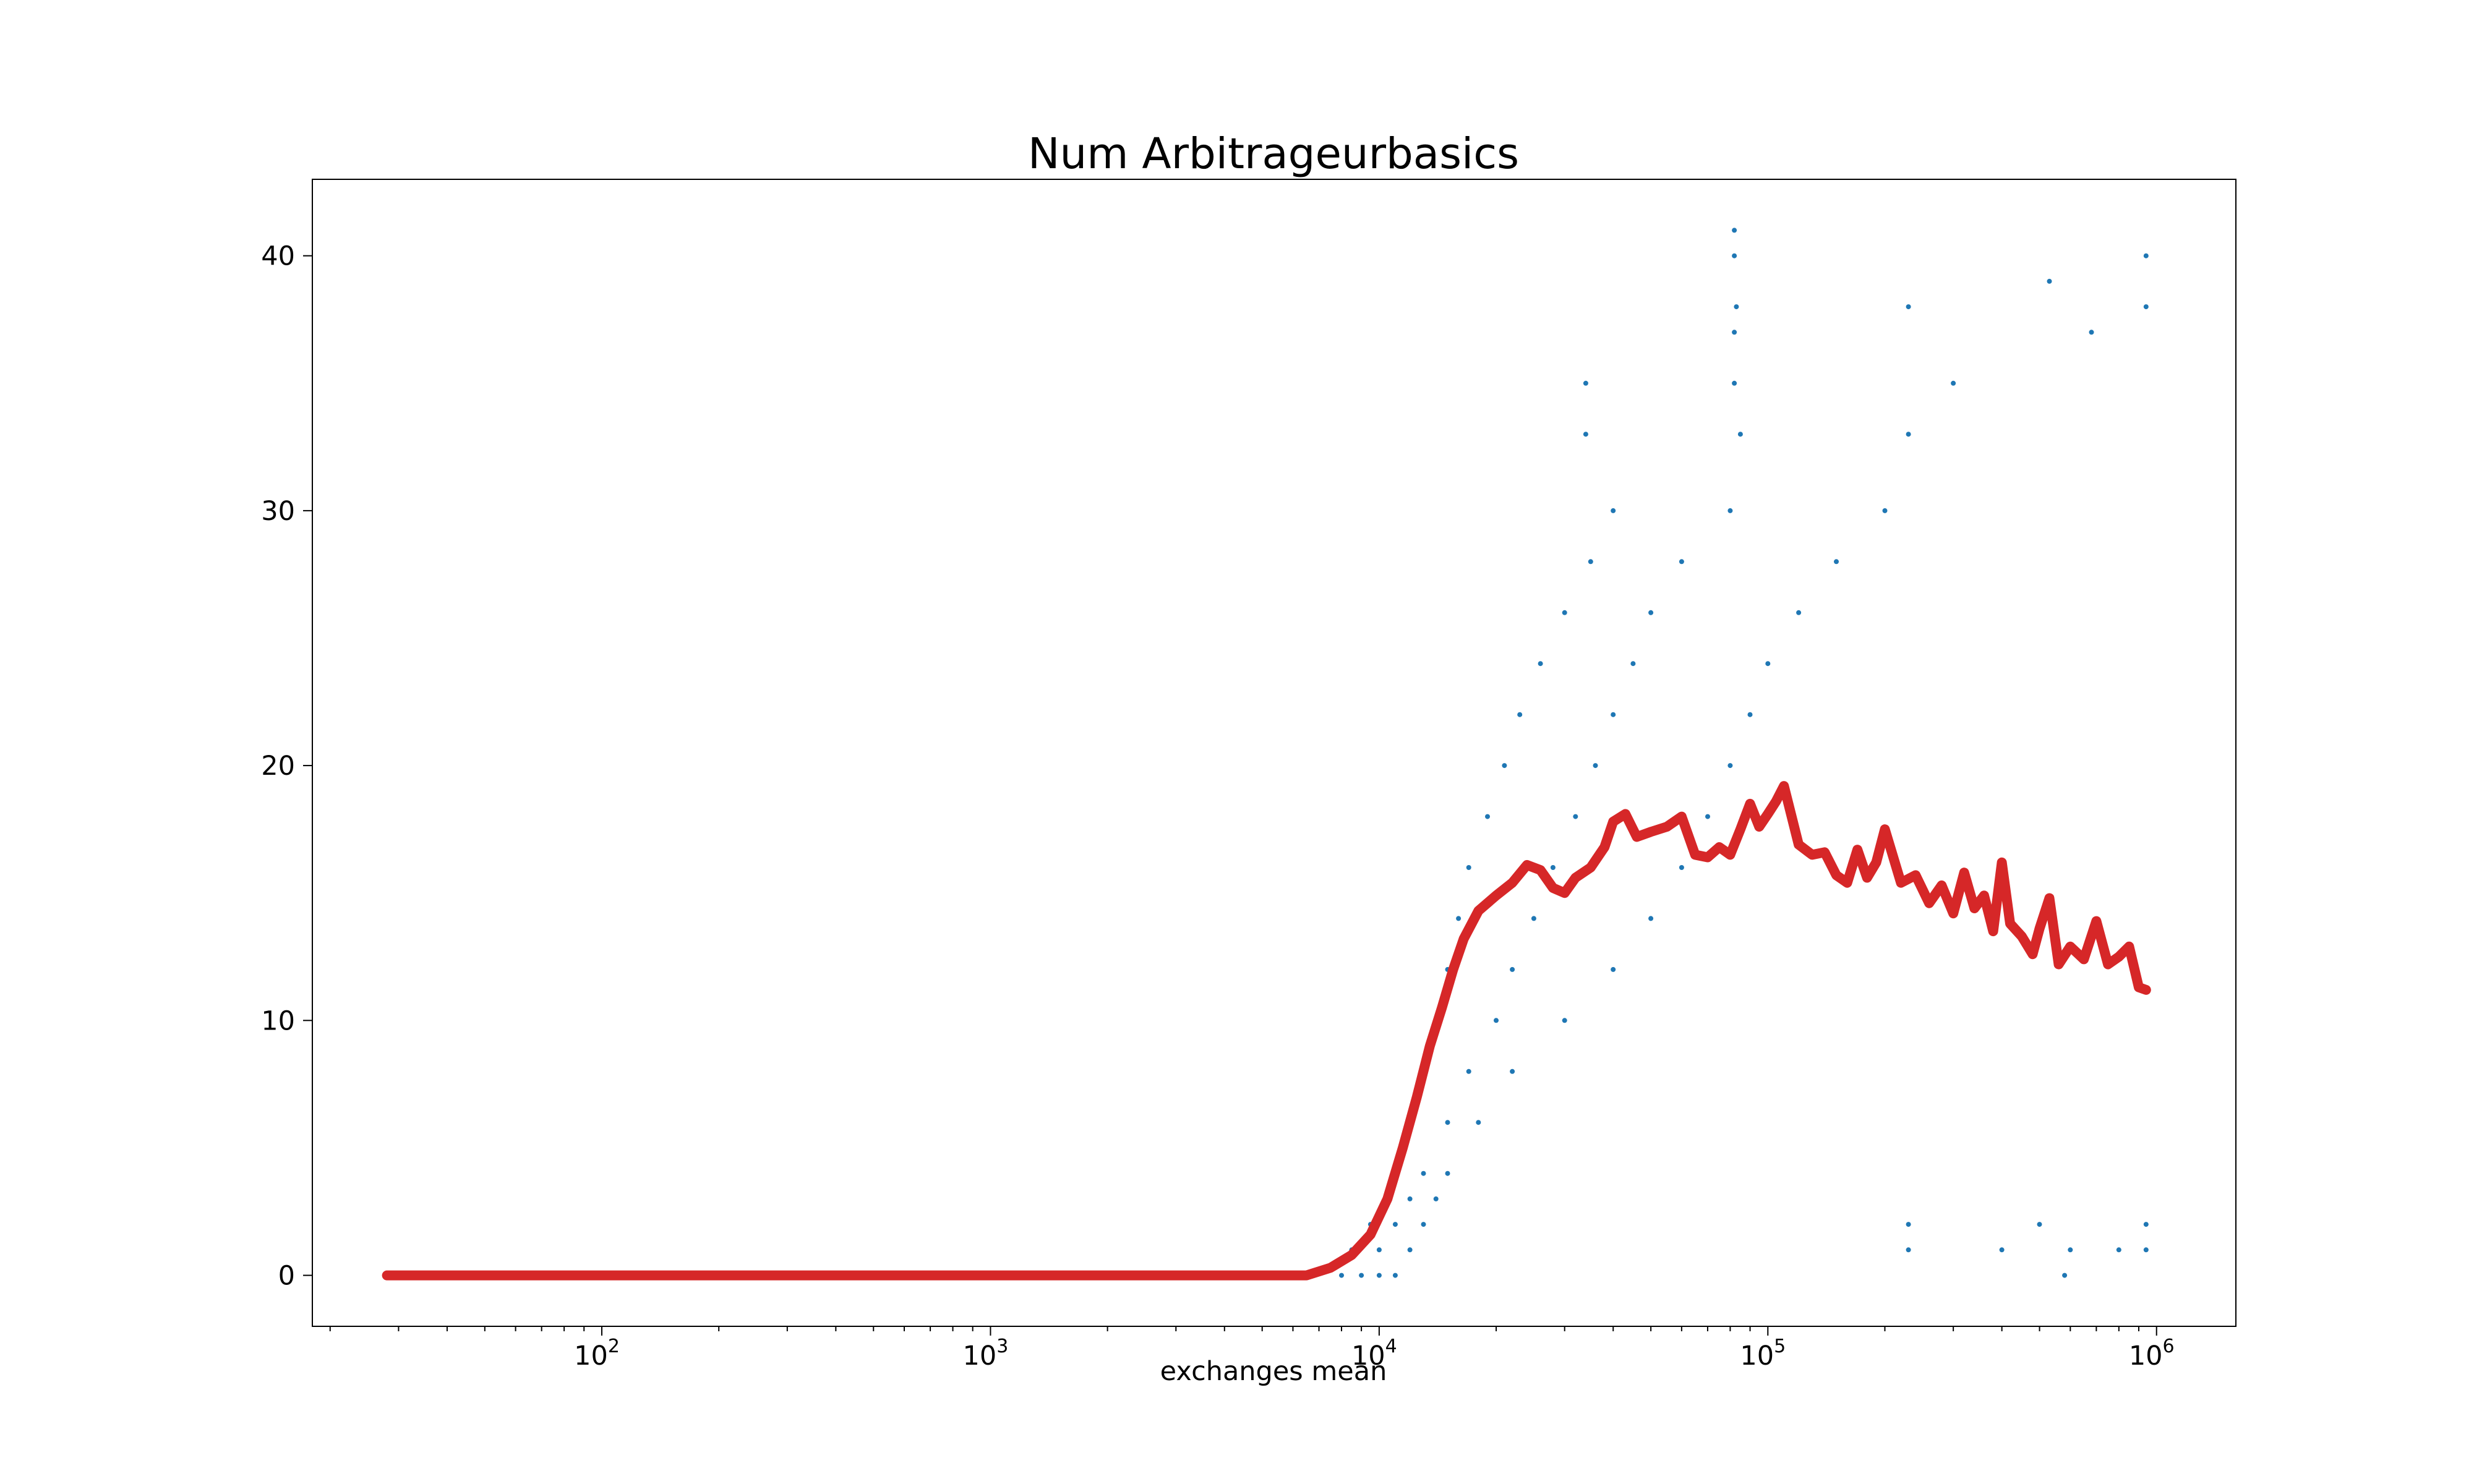  I want to click on x-tick-exponent: 6, so click(2169, 1346).